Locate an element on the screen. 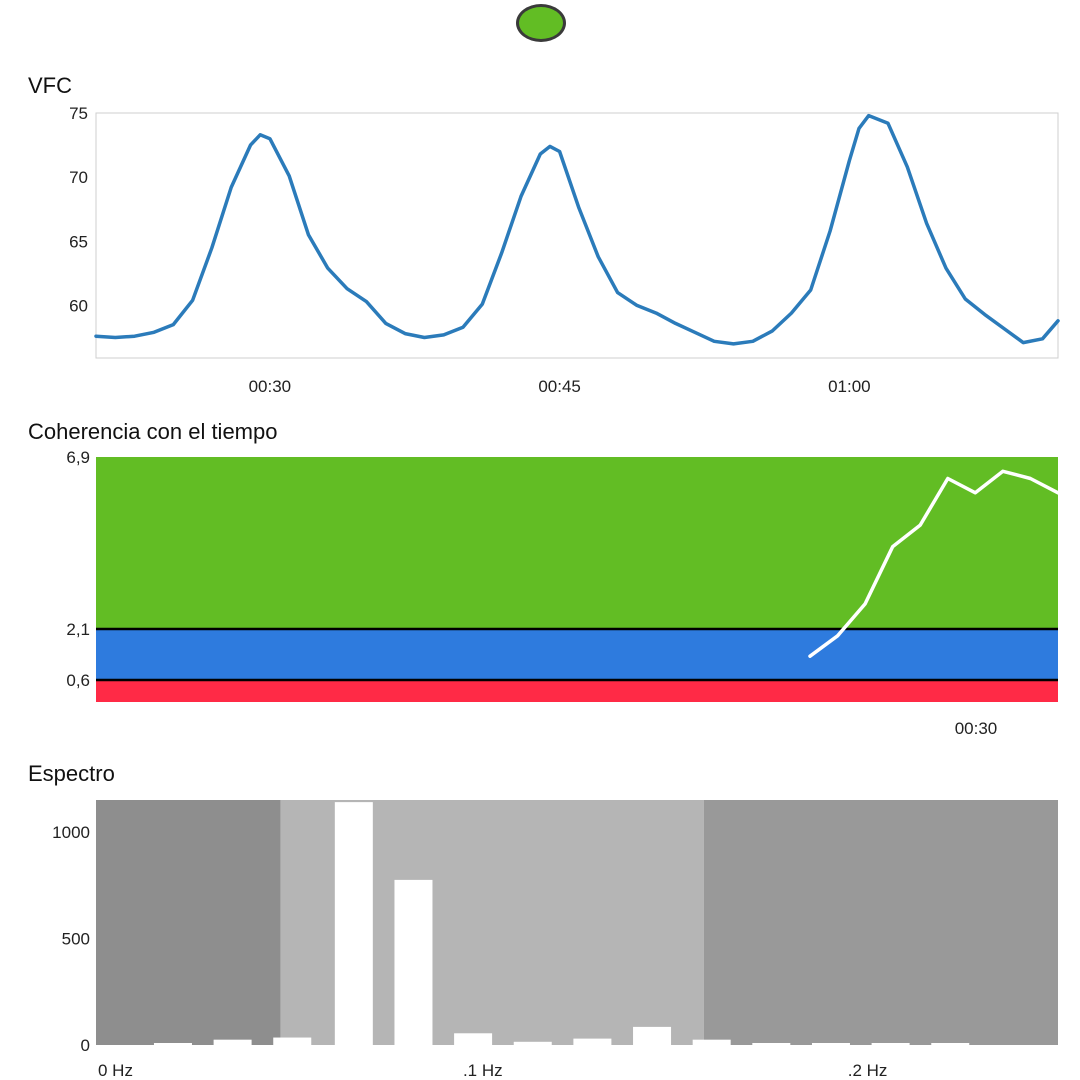 The width and height of the screenshot is (1080, 1080). vfc-x-tick: 00:45 is located at coordinates (559, 386).